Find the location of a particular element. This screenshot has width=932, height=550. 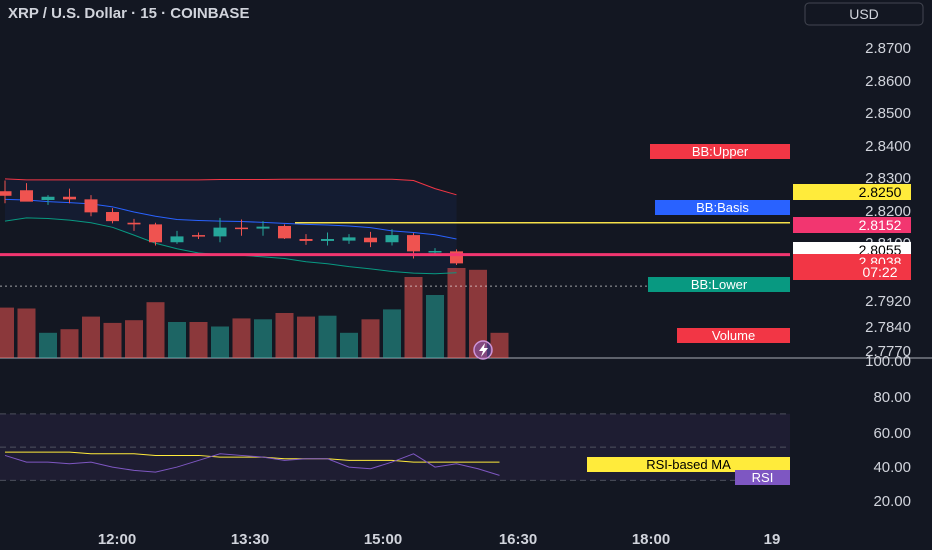

time-axis-label: 15:00 is located at coordinates (383, 539).